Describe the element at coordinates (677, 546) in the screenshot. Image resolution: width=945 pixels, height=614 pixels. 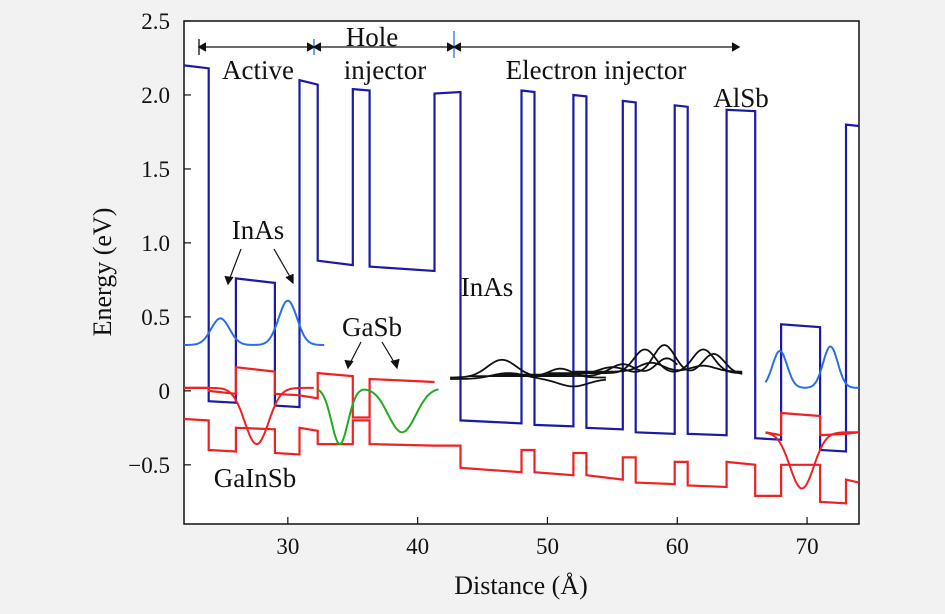
I see `x-tick-label: 60` at that location.